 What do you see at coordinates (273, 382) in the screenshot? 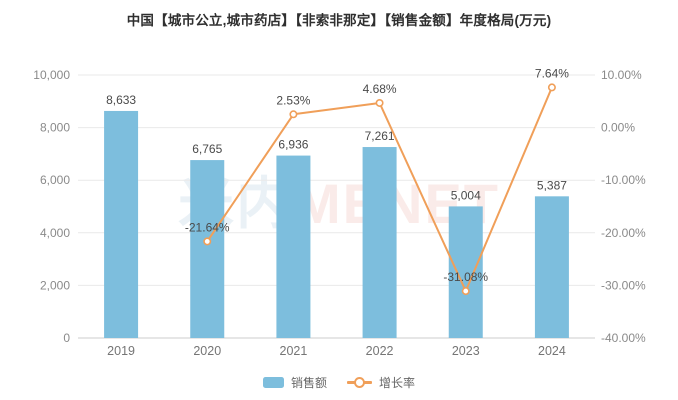
I see `bar-swatch-icon` at bounding box center [273, 382].